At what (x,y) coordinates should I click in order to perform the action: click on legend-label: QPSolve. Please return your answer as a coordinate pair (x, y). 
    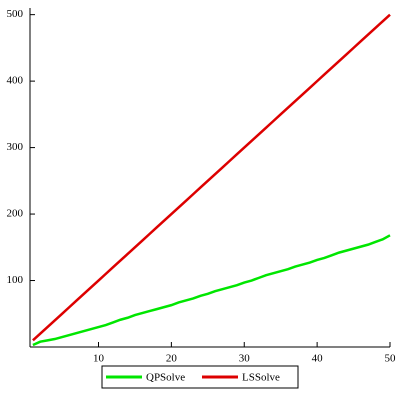
    Looking at the image, I should click on (165, 378).